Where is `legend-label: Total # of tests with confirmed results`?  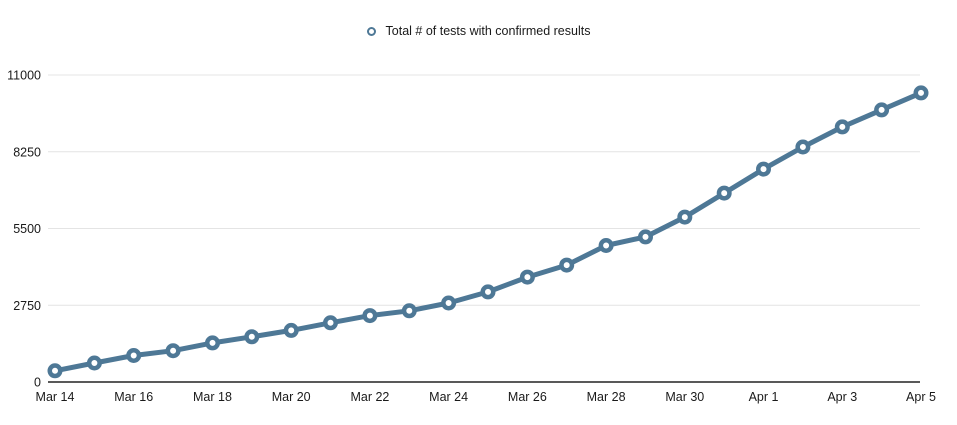
legend-label: Total # of tests with confirmed results is located at coordinates (488, 31).